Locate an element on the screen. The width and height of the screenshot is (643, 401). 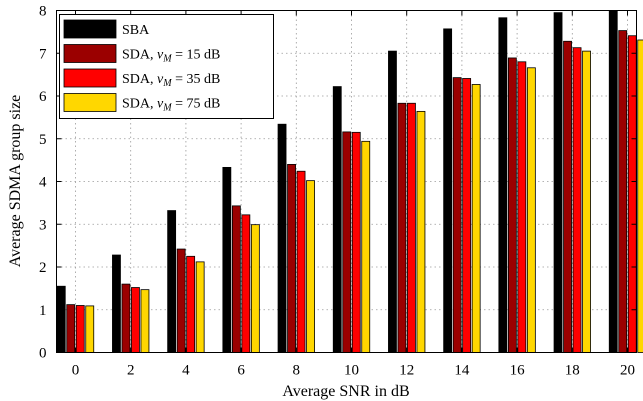
x-tick-label: 8 is located at coordinates (297, 371).